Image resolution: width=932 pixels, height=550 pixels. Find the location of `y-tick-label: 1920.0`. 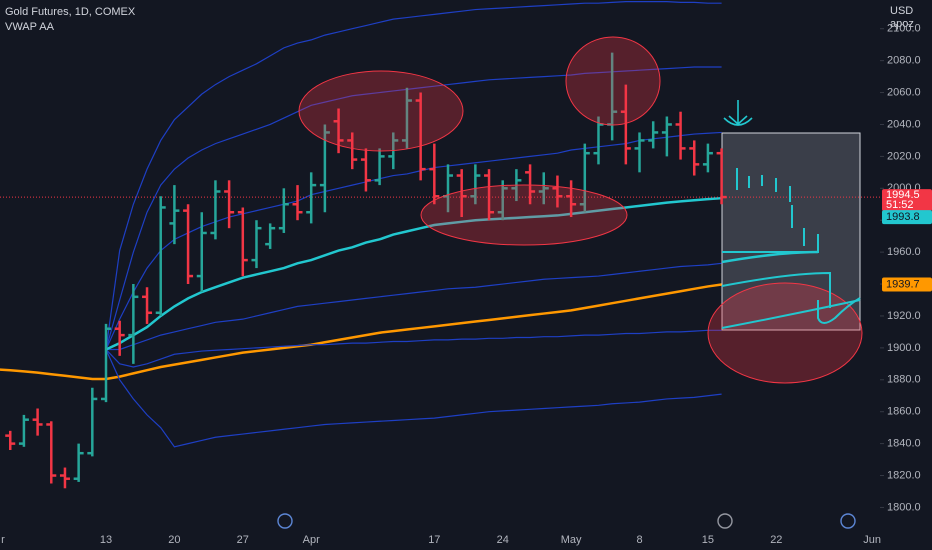

y-tick-label: 1920.0 is located at coordinates (904, 316).